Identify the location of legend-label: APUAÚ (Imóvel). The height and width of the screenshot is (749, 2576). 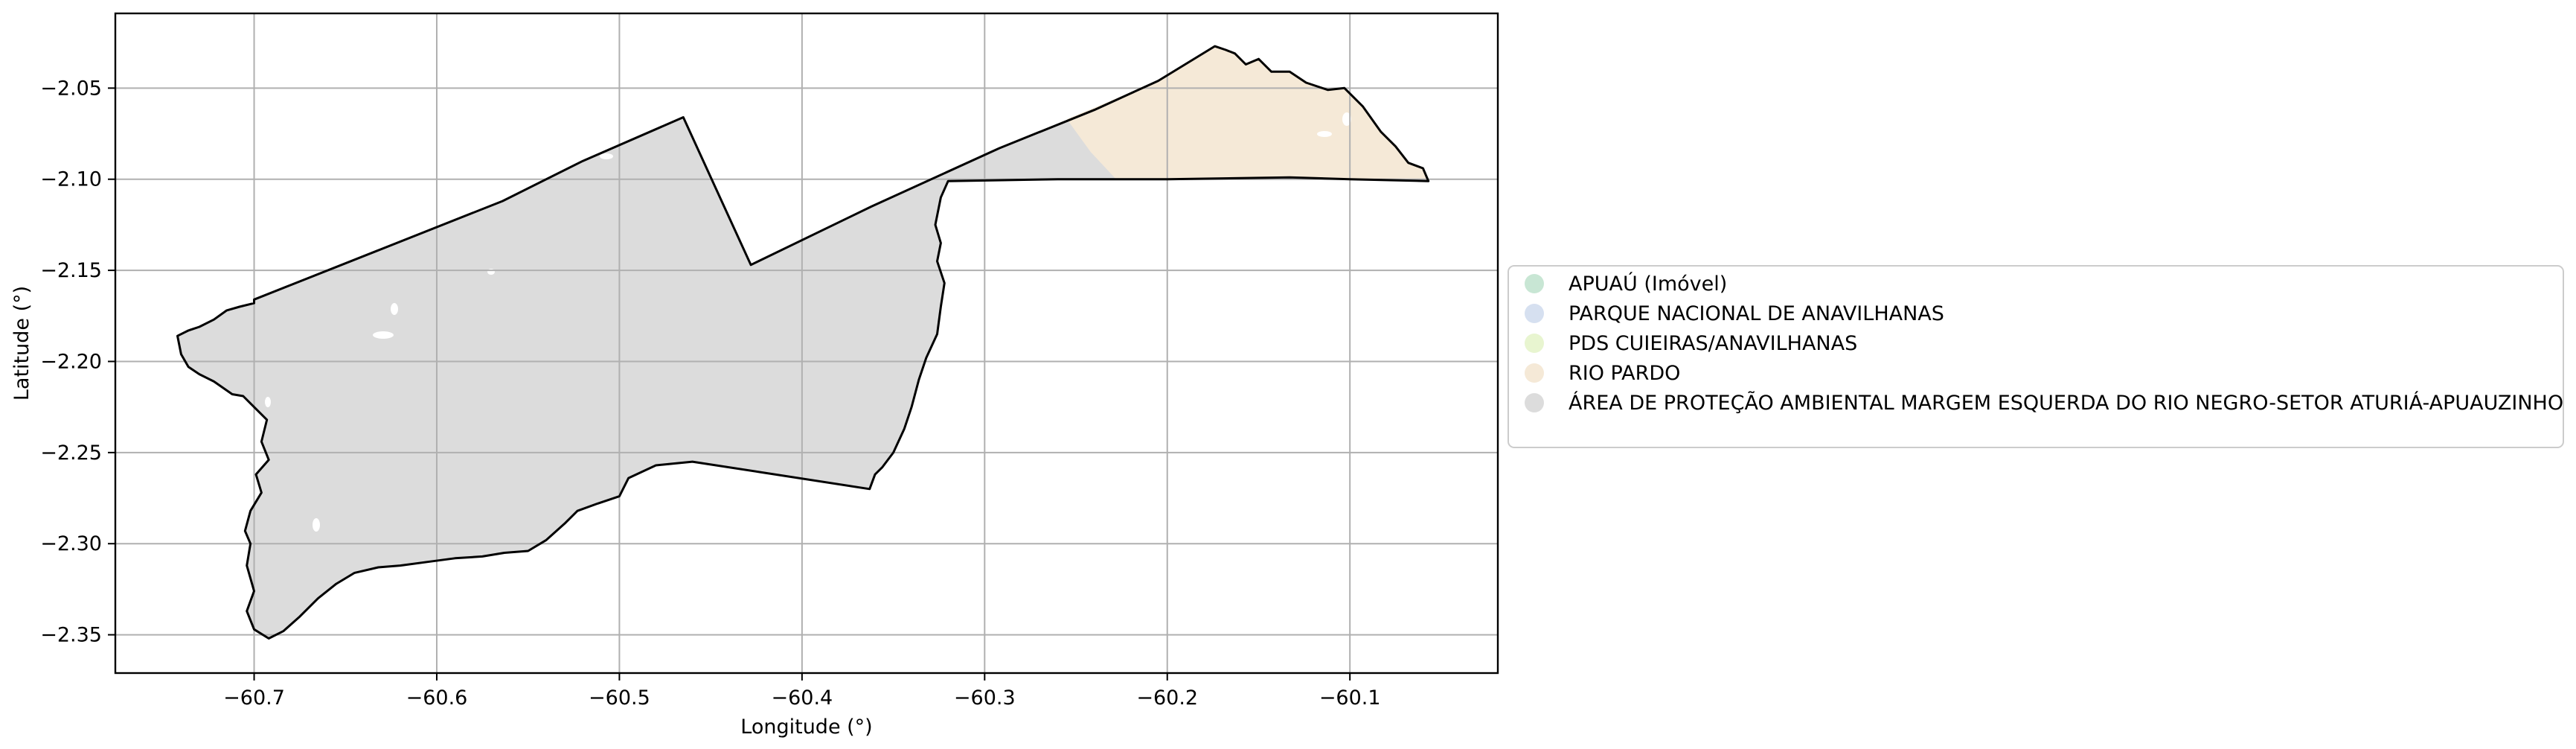
(1648, 284).